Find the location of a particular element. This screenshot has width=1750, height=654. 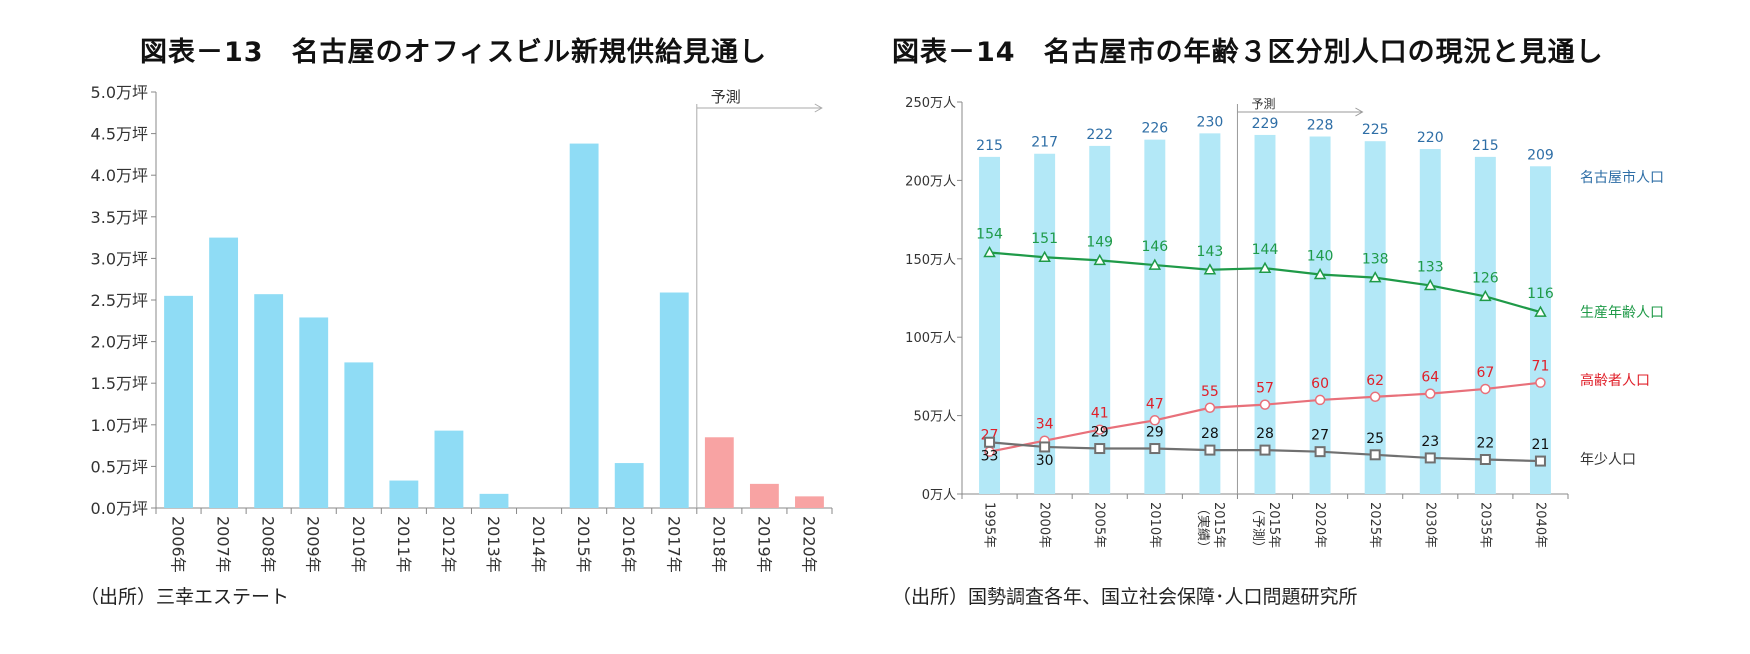

series-value-label: 143 is located at coordinates (1210, 252).